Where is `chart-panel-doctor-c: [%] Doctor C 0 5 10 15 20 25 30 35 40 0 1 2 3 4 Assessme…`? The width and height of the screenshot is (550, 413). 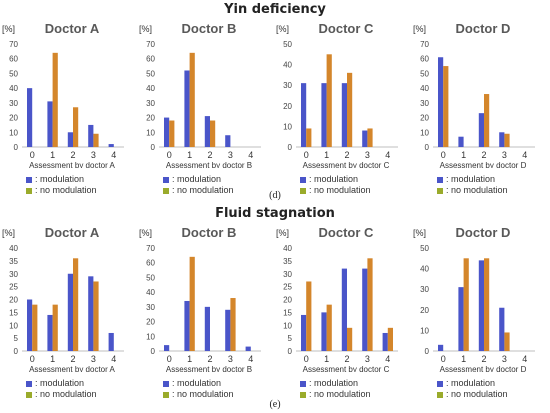 chart-panel-doctor-c: [%] Doctor C 0 5 10 15 20 25 30 35 40 0 1 2 3 4 Assessme… is located at coordinates (339, 310).